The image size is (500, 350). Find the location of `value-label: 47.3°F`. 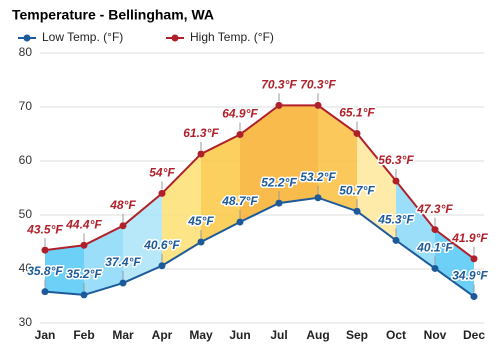

value-label: 47.3°F is located at coordinates (434, 209).